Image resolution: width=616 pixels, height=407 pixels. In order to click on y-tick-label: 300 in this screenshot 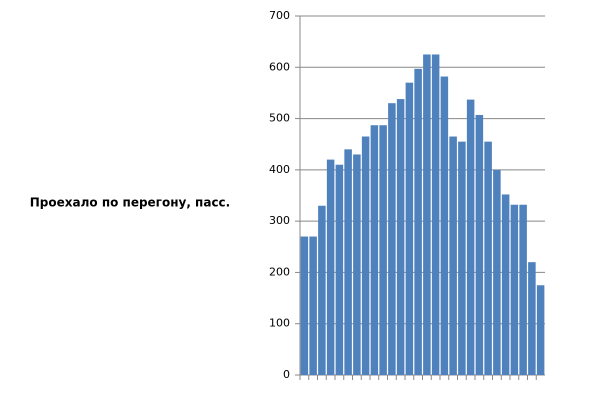, I will do `click(279, 220)`.